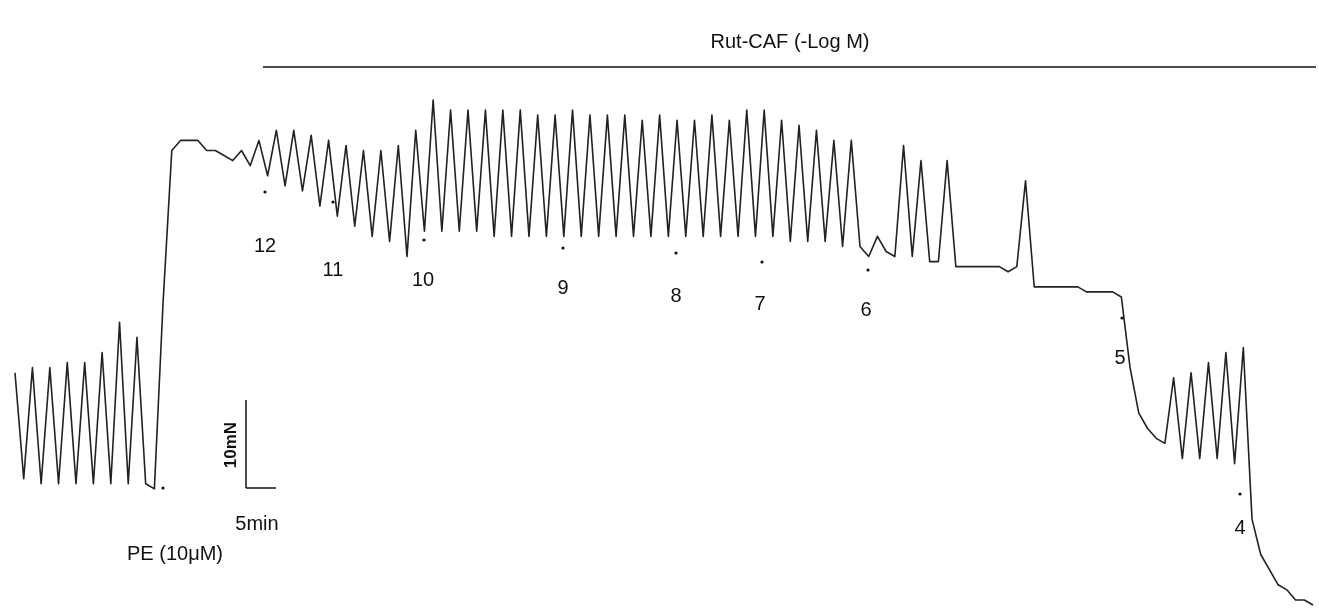 Image resolution: width=1319 pixels, height=613 pixels. What do you see at coordinates (866, 309) in the screenshot?
I see `annotation: 6` at bounding box center [866, 309].